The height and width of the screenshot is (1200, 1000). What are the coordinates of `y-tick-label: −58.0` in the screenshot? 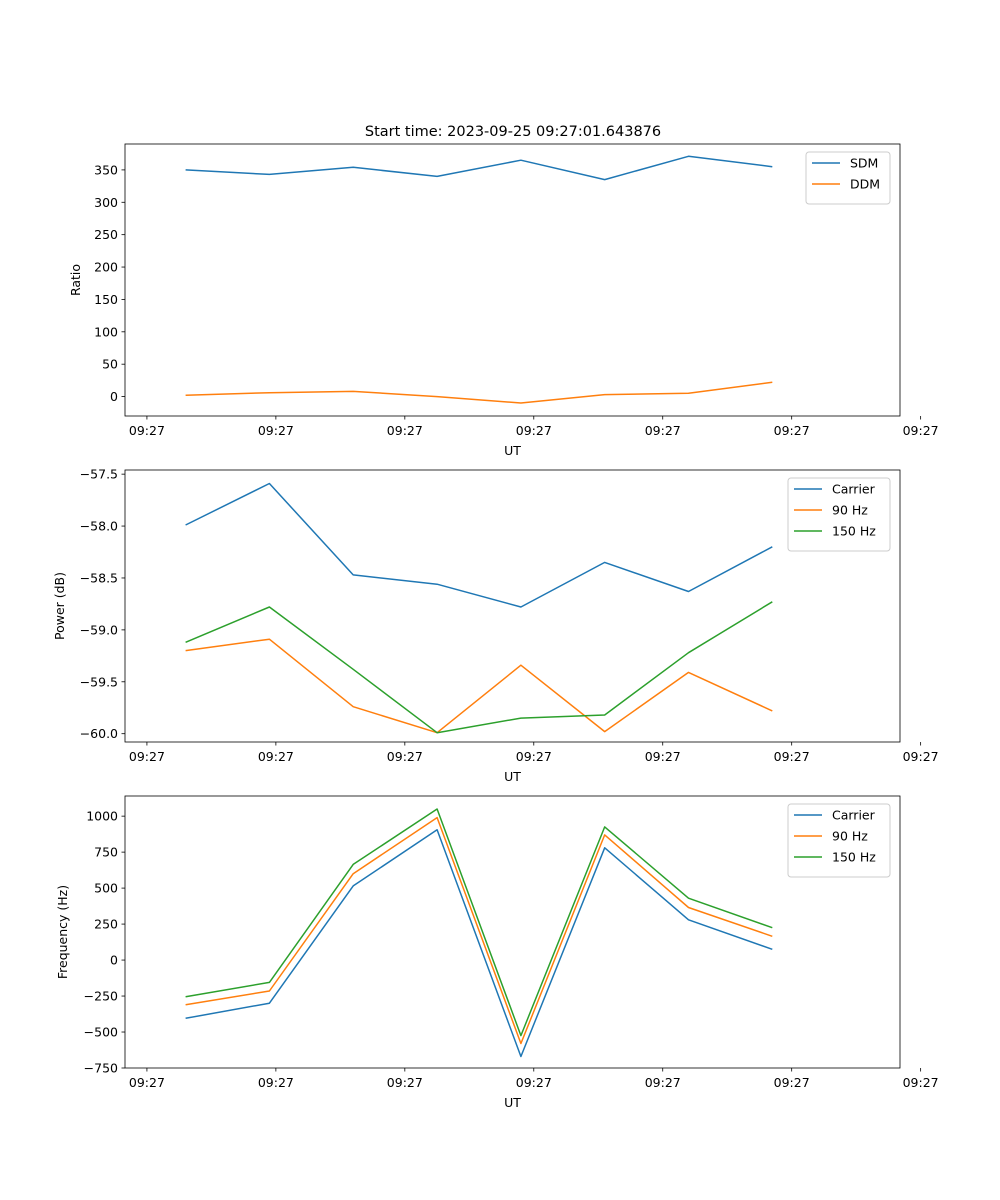 It's located at (99, 526).